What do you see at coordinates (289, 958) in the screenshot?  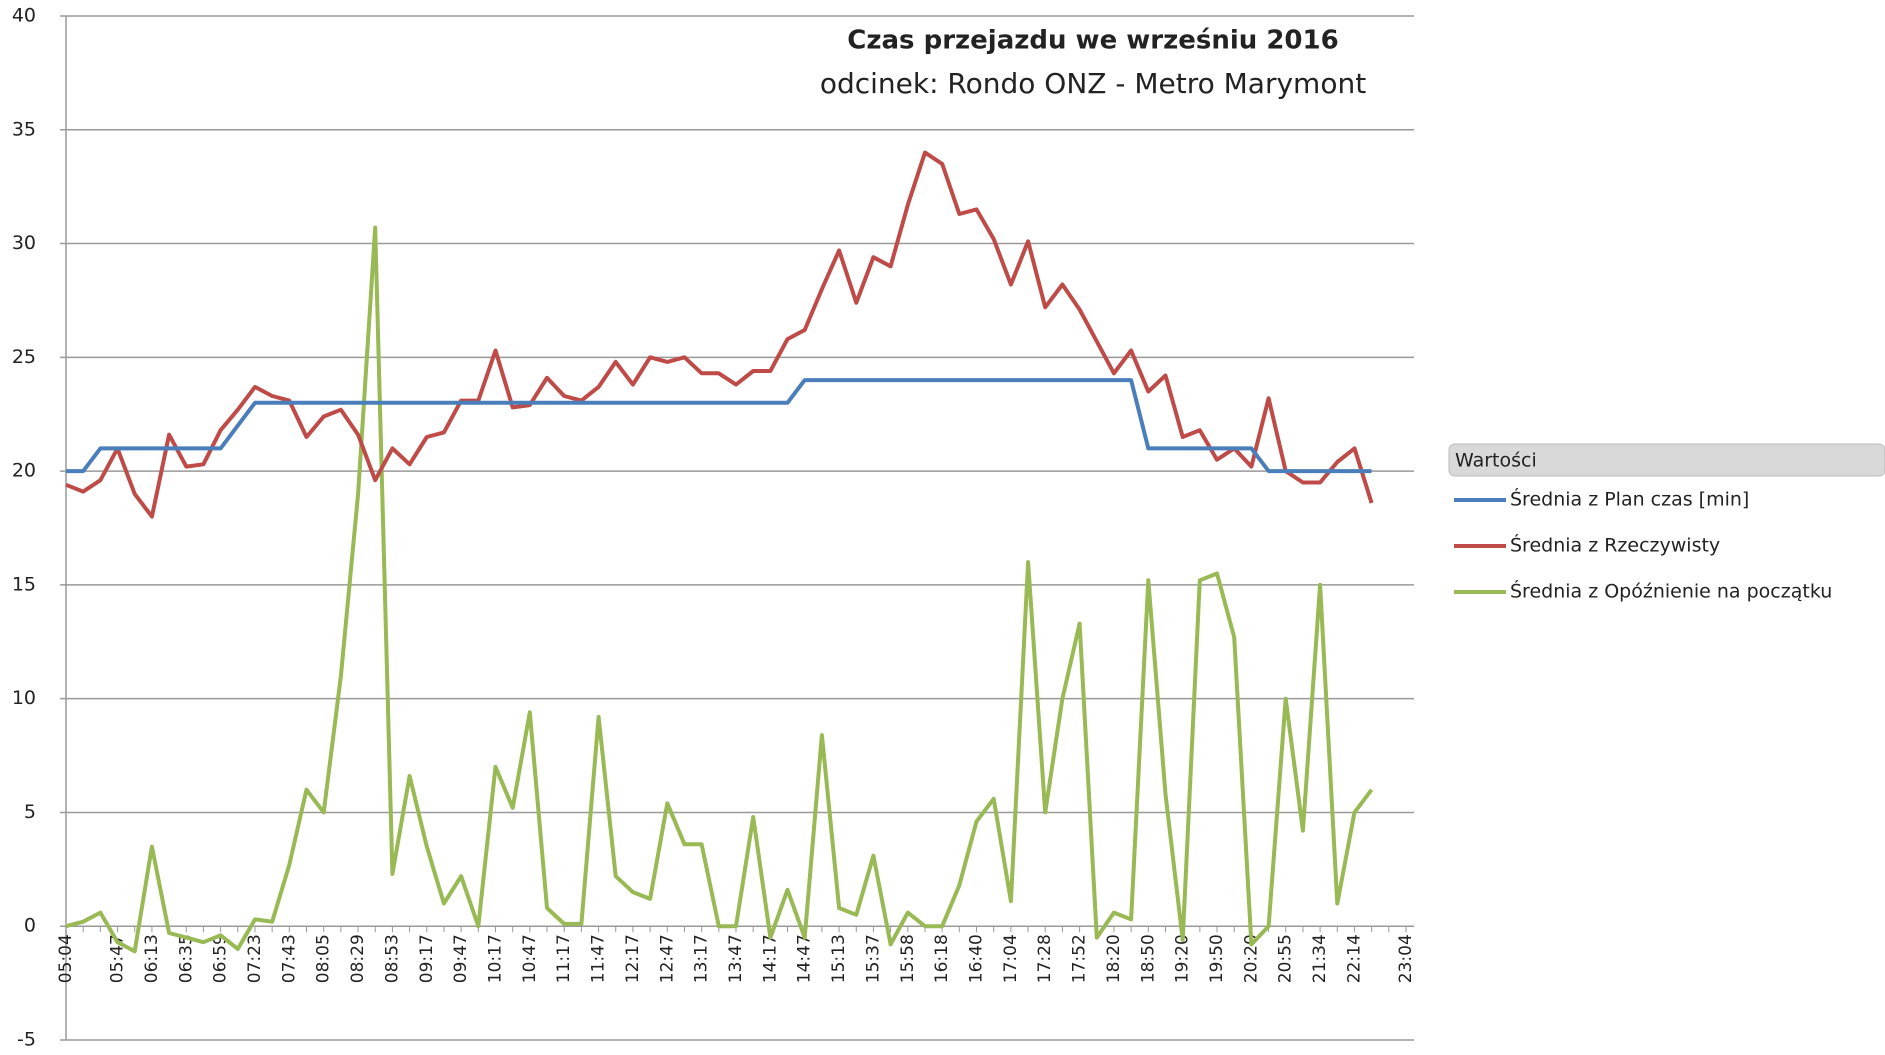 I see `x-tick-label: 07:43` at bounding box center [289, 958].